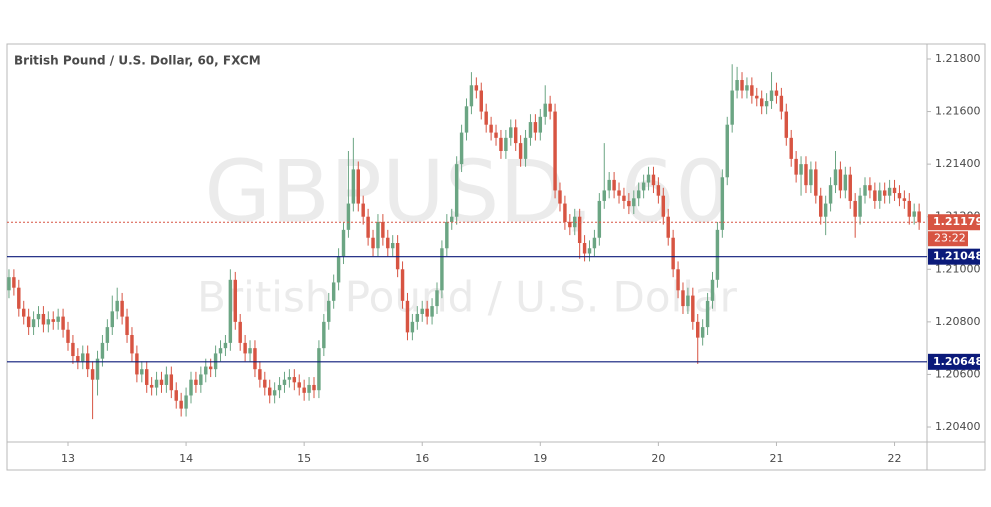 The height and width of the screenshot is (507, 991). What do you see at coordinates (540, 458) in the screenshot?
I see `x-tick-label: 19` at bounding box center [540, 458].